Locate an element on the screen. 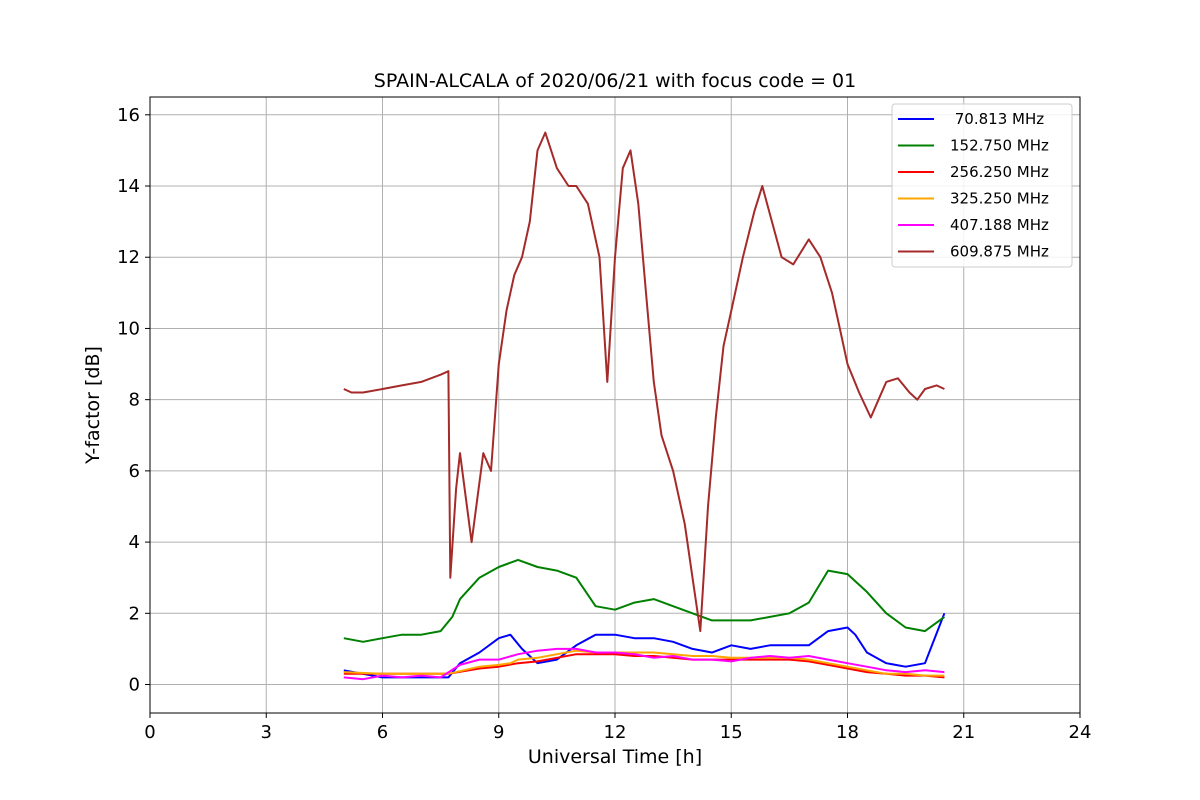 The image size is (1200, 800). x-tick-label: 0 is located at coordinates (149, 732).